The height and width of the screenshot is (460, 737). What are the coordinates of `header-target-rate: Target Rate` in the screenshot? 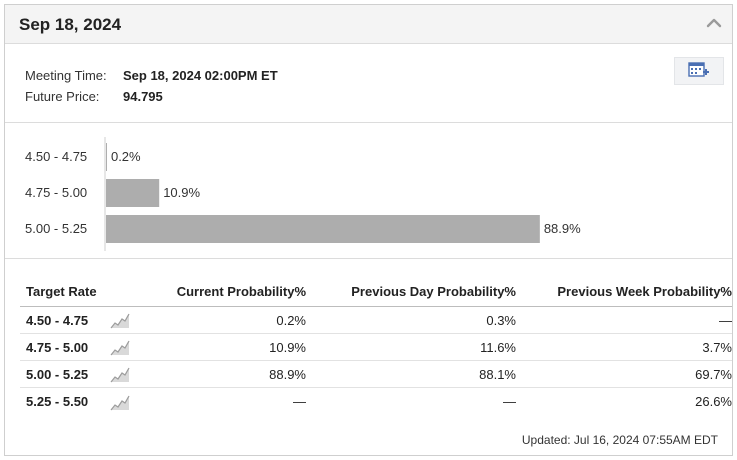 It's located at (61, 291).